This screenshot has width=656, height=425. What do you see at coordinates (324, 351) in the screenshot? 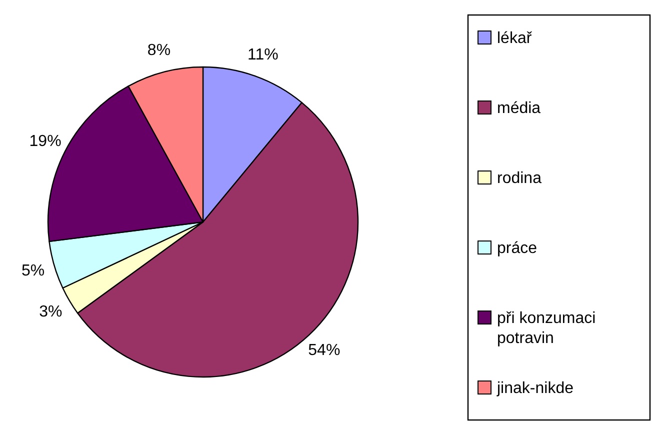
I see `data-label: 54%` at bounding box center [324, 351].